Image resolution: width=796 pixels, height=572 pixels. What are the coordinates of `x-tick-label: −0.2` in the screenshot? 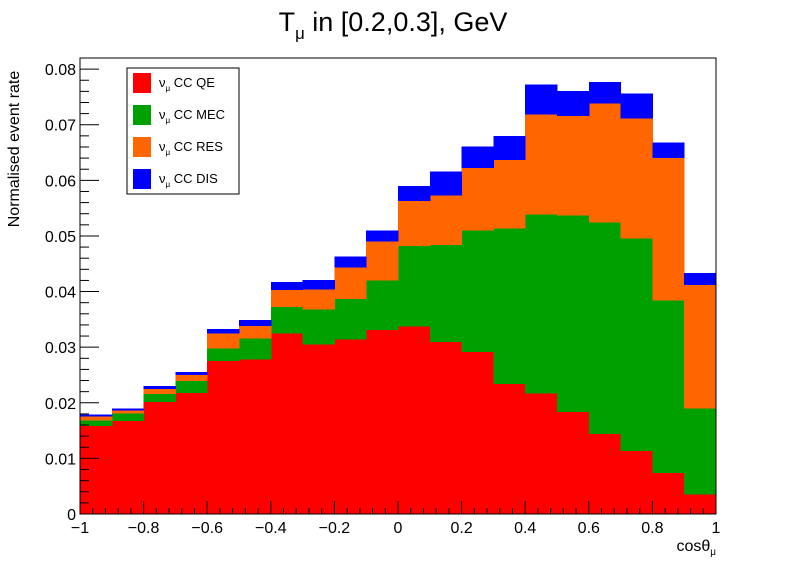 It's located at (335, 528).